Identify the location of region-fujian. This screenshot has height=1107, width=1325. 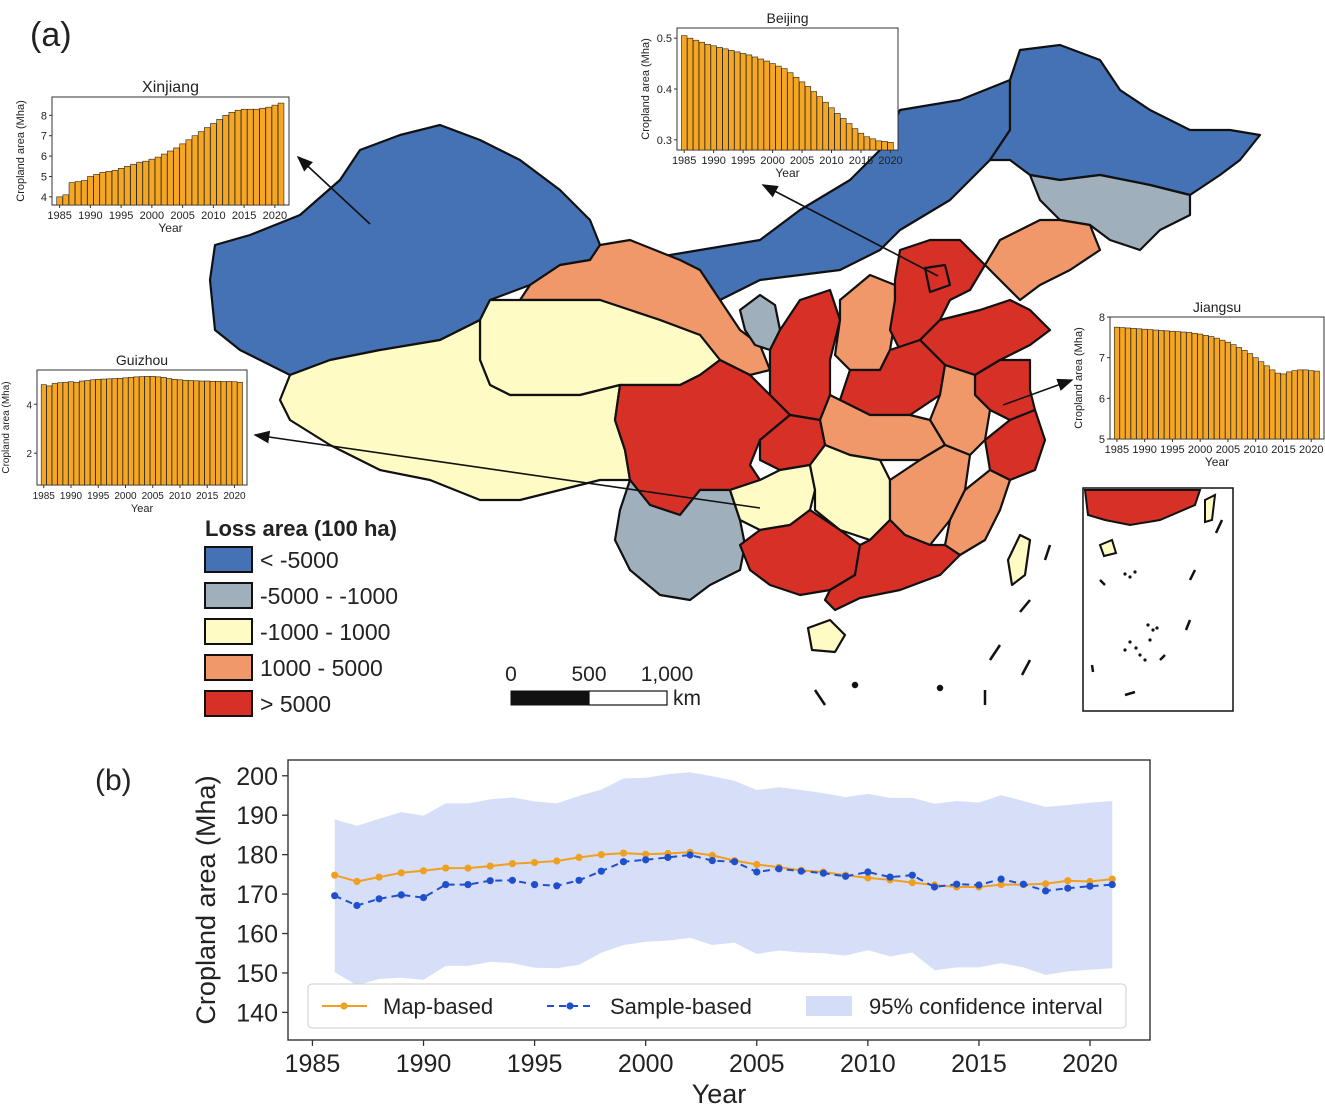
(977, 512).